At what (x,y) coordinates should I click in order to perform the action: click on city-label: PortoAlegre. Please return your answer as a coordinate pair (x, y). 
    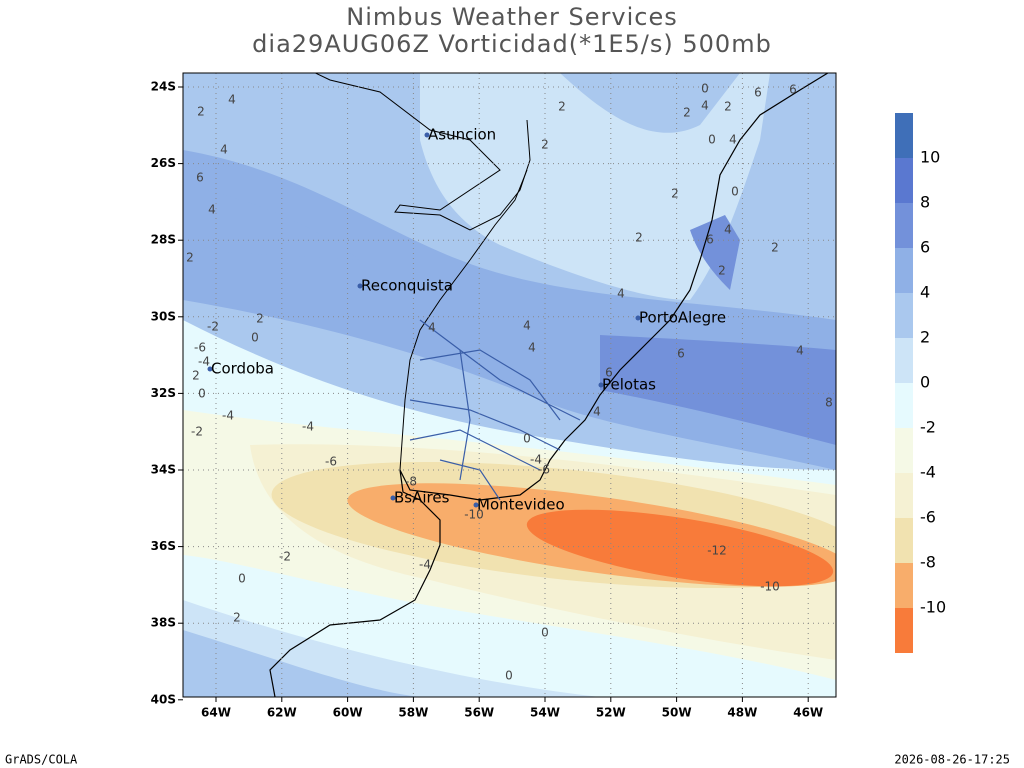
    Looking at the image, I should click on (682, 318).